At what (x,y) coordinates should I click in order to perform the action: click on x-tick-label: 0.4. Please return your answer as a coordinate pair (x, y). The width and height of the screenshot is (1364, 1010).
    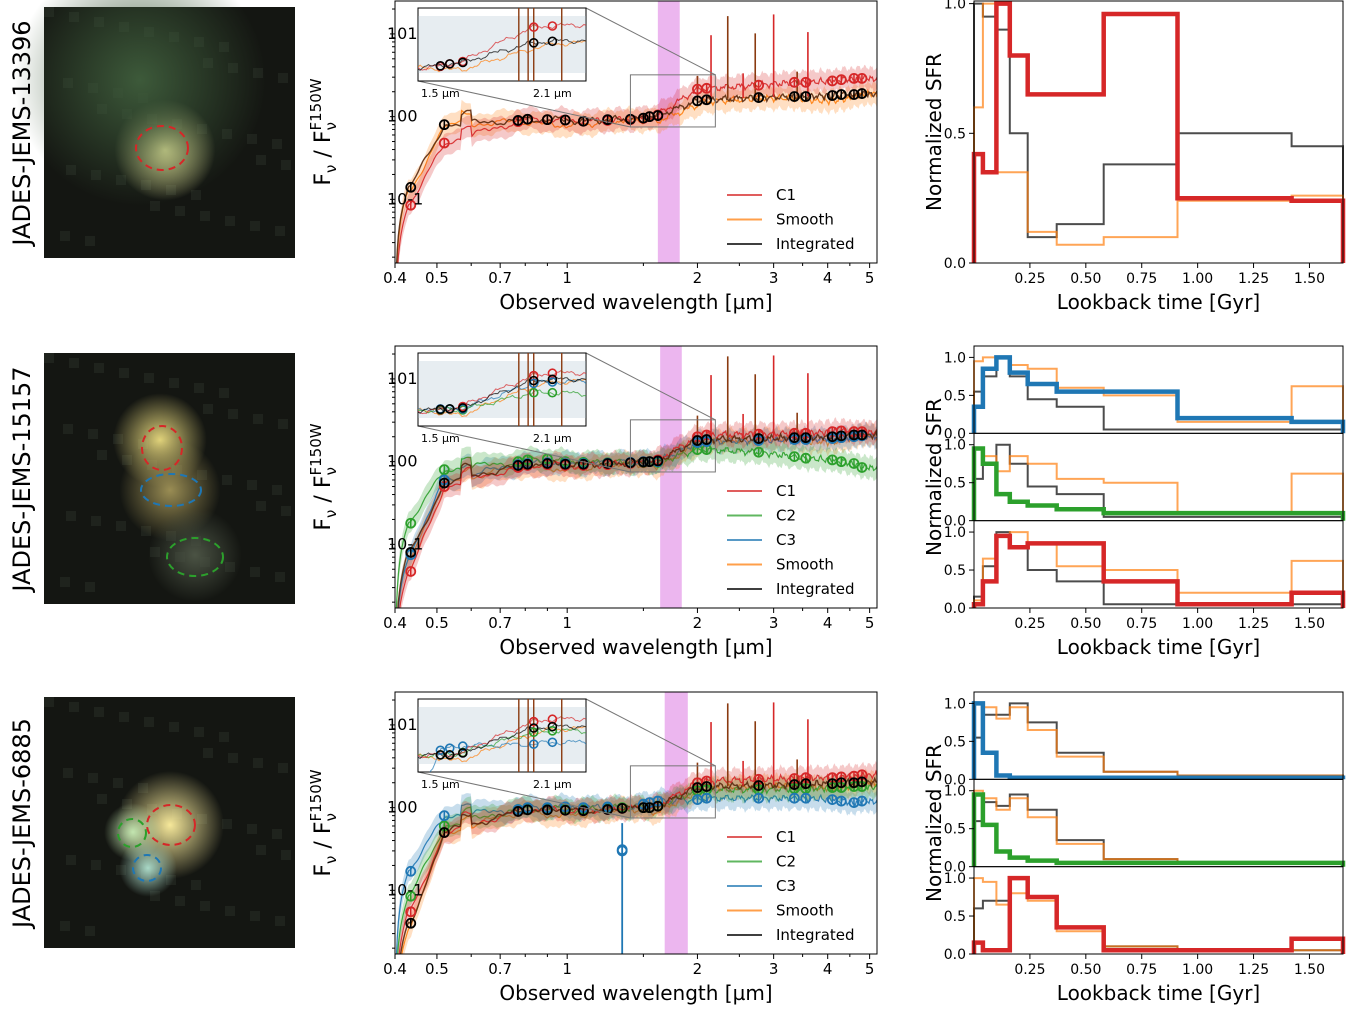
    Looking at the image, I should click on (395, 623).